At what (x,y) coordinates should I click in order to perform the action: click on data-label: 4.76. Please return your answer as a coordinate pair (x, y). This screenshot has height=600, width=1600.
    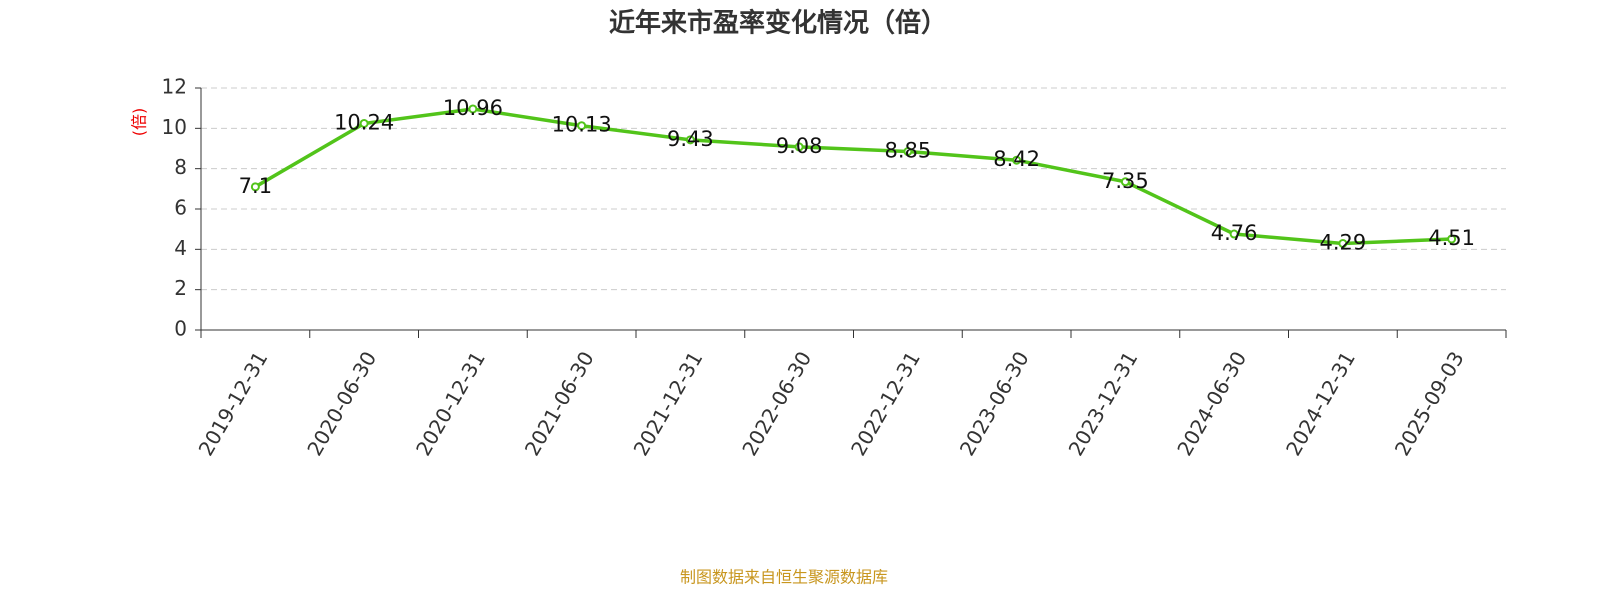
    Looking at the image, I should click on (1234, 233).